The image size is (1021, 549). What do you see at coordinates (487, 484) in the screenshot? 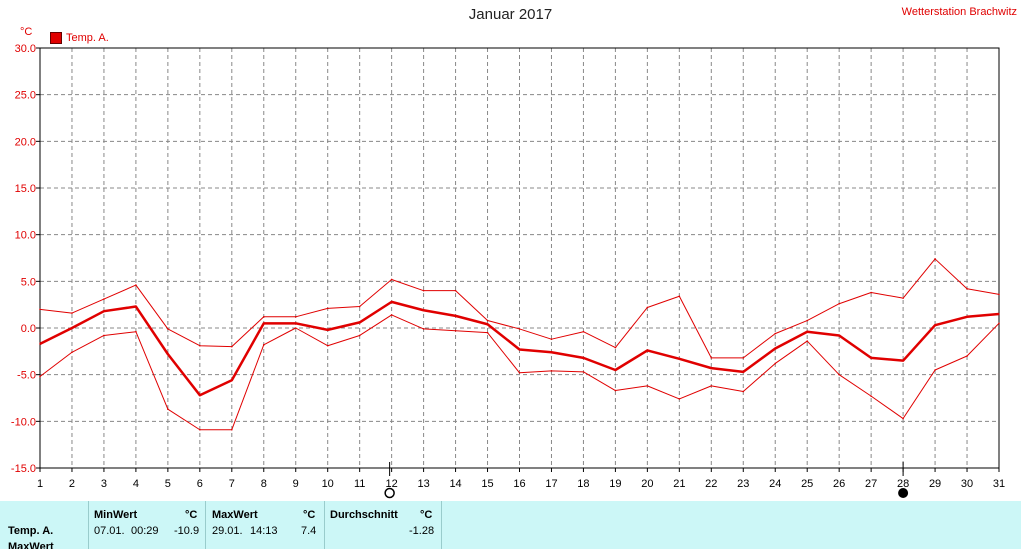
I see `x-tick-label: 15` at bounding box center [487, 484].